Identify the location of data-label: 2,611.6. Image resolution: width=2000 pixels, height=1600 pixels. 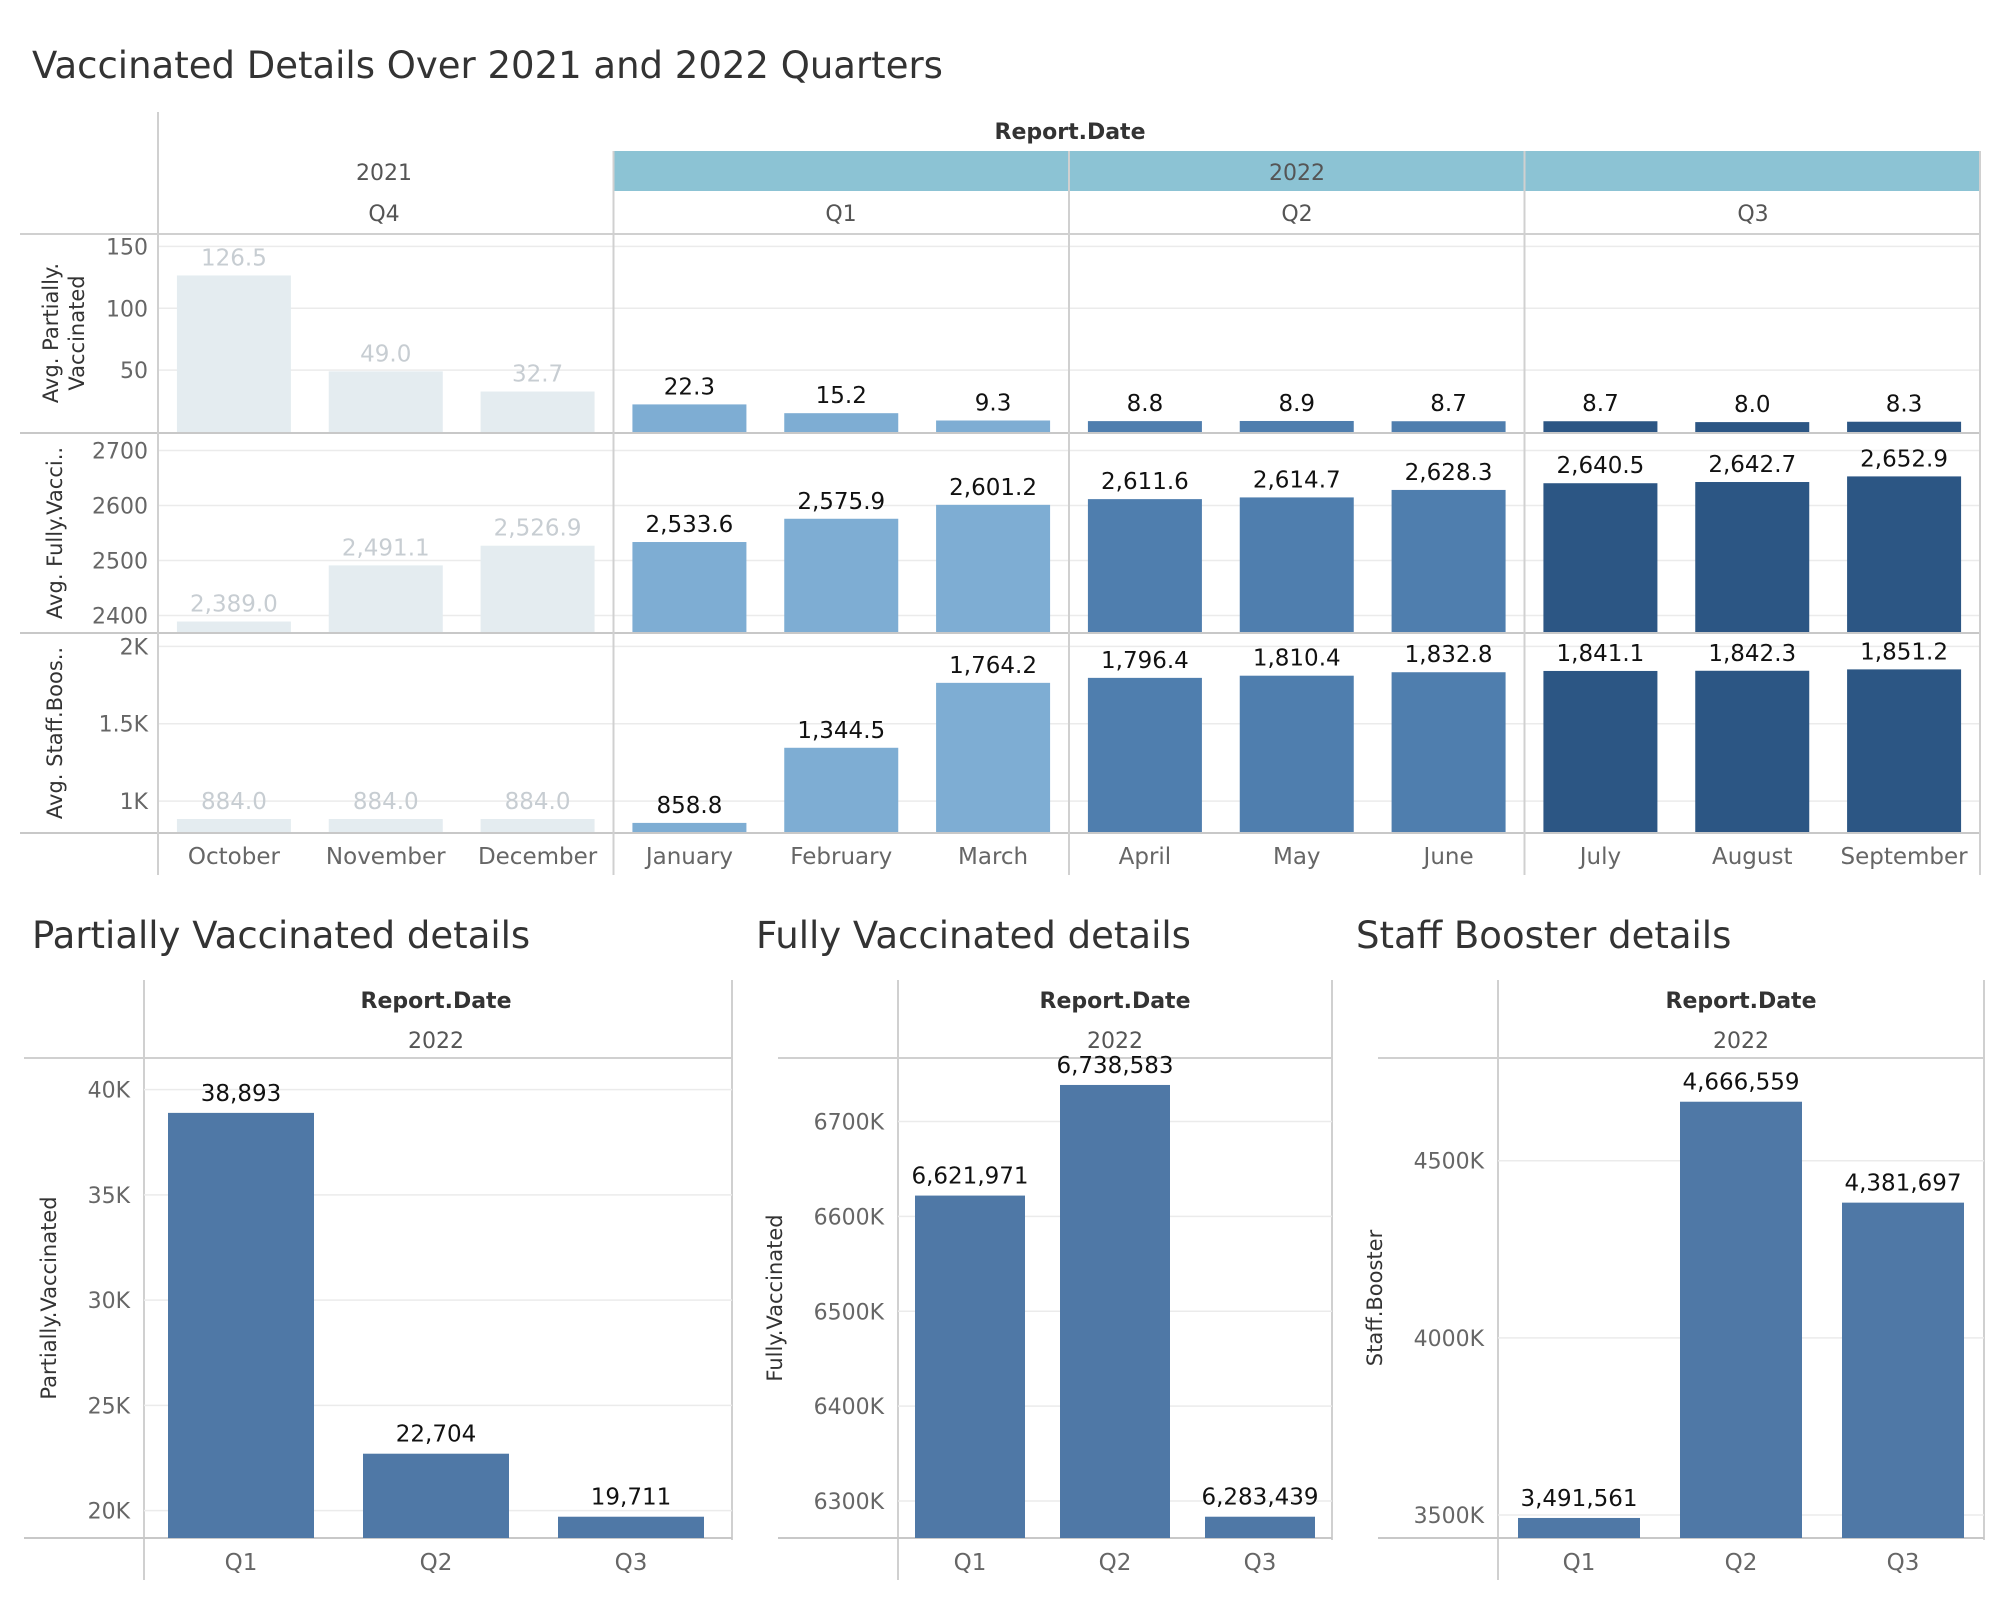
(1145, 482).